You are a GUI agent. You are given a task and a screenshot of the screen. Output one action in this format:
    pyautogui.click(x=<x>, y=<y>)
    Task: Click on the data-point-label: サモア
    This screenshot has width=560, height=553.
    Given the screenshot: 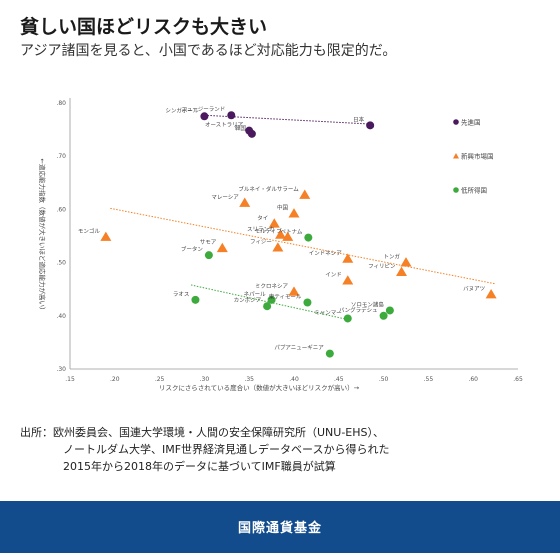 What is the action you would take?
    pyautogui.click(x=208, y=242)
    